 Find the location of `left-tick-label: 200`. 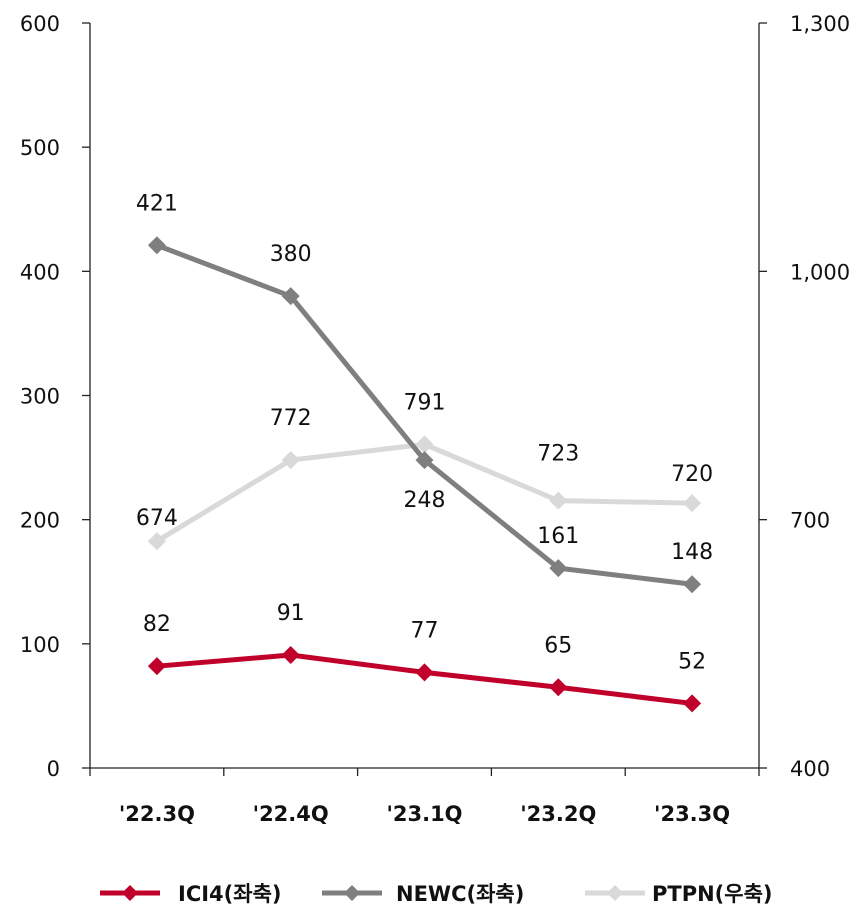

left-tick-label: 200 is located at coordinates (40, 521).